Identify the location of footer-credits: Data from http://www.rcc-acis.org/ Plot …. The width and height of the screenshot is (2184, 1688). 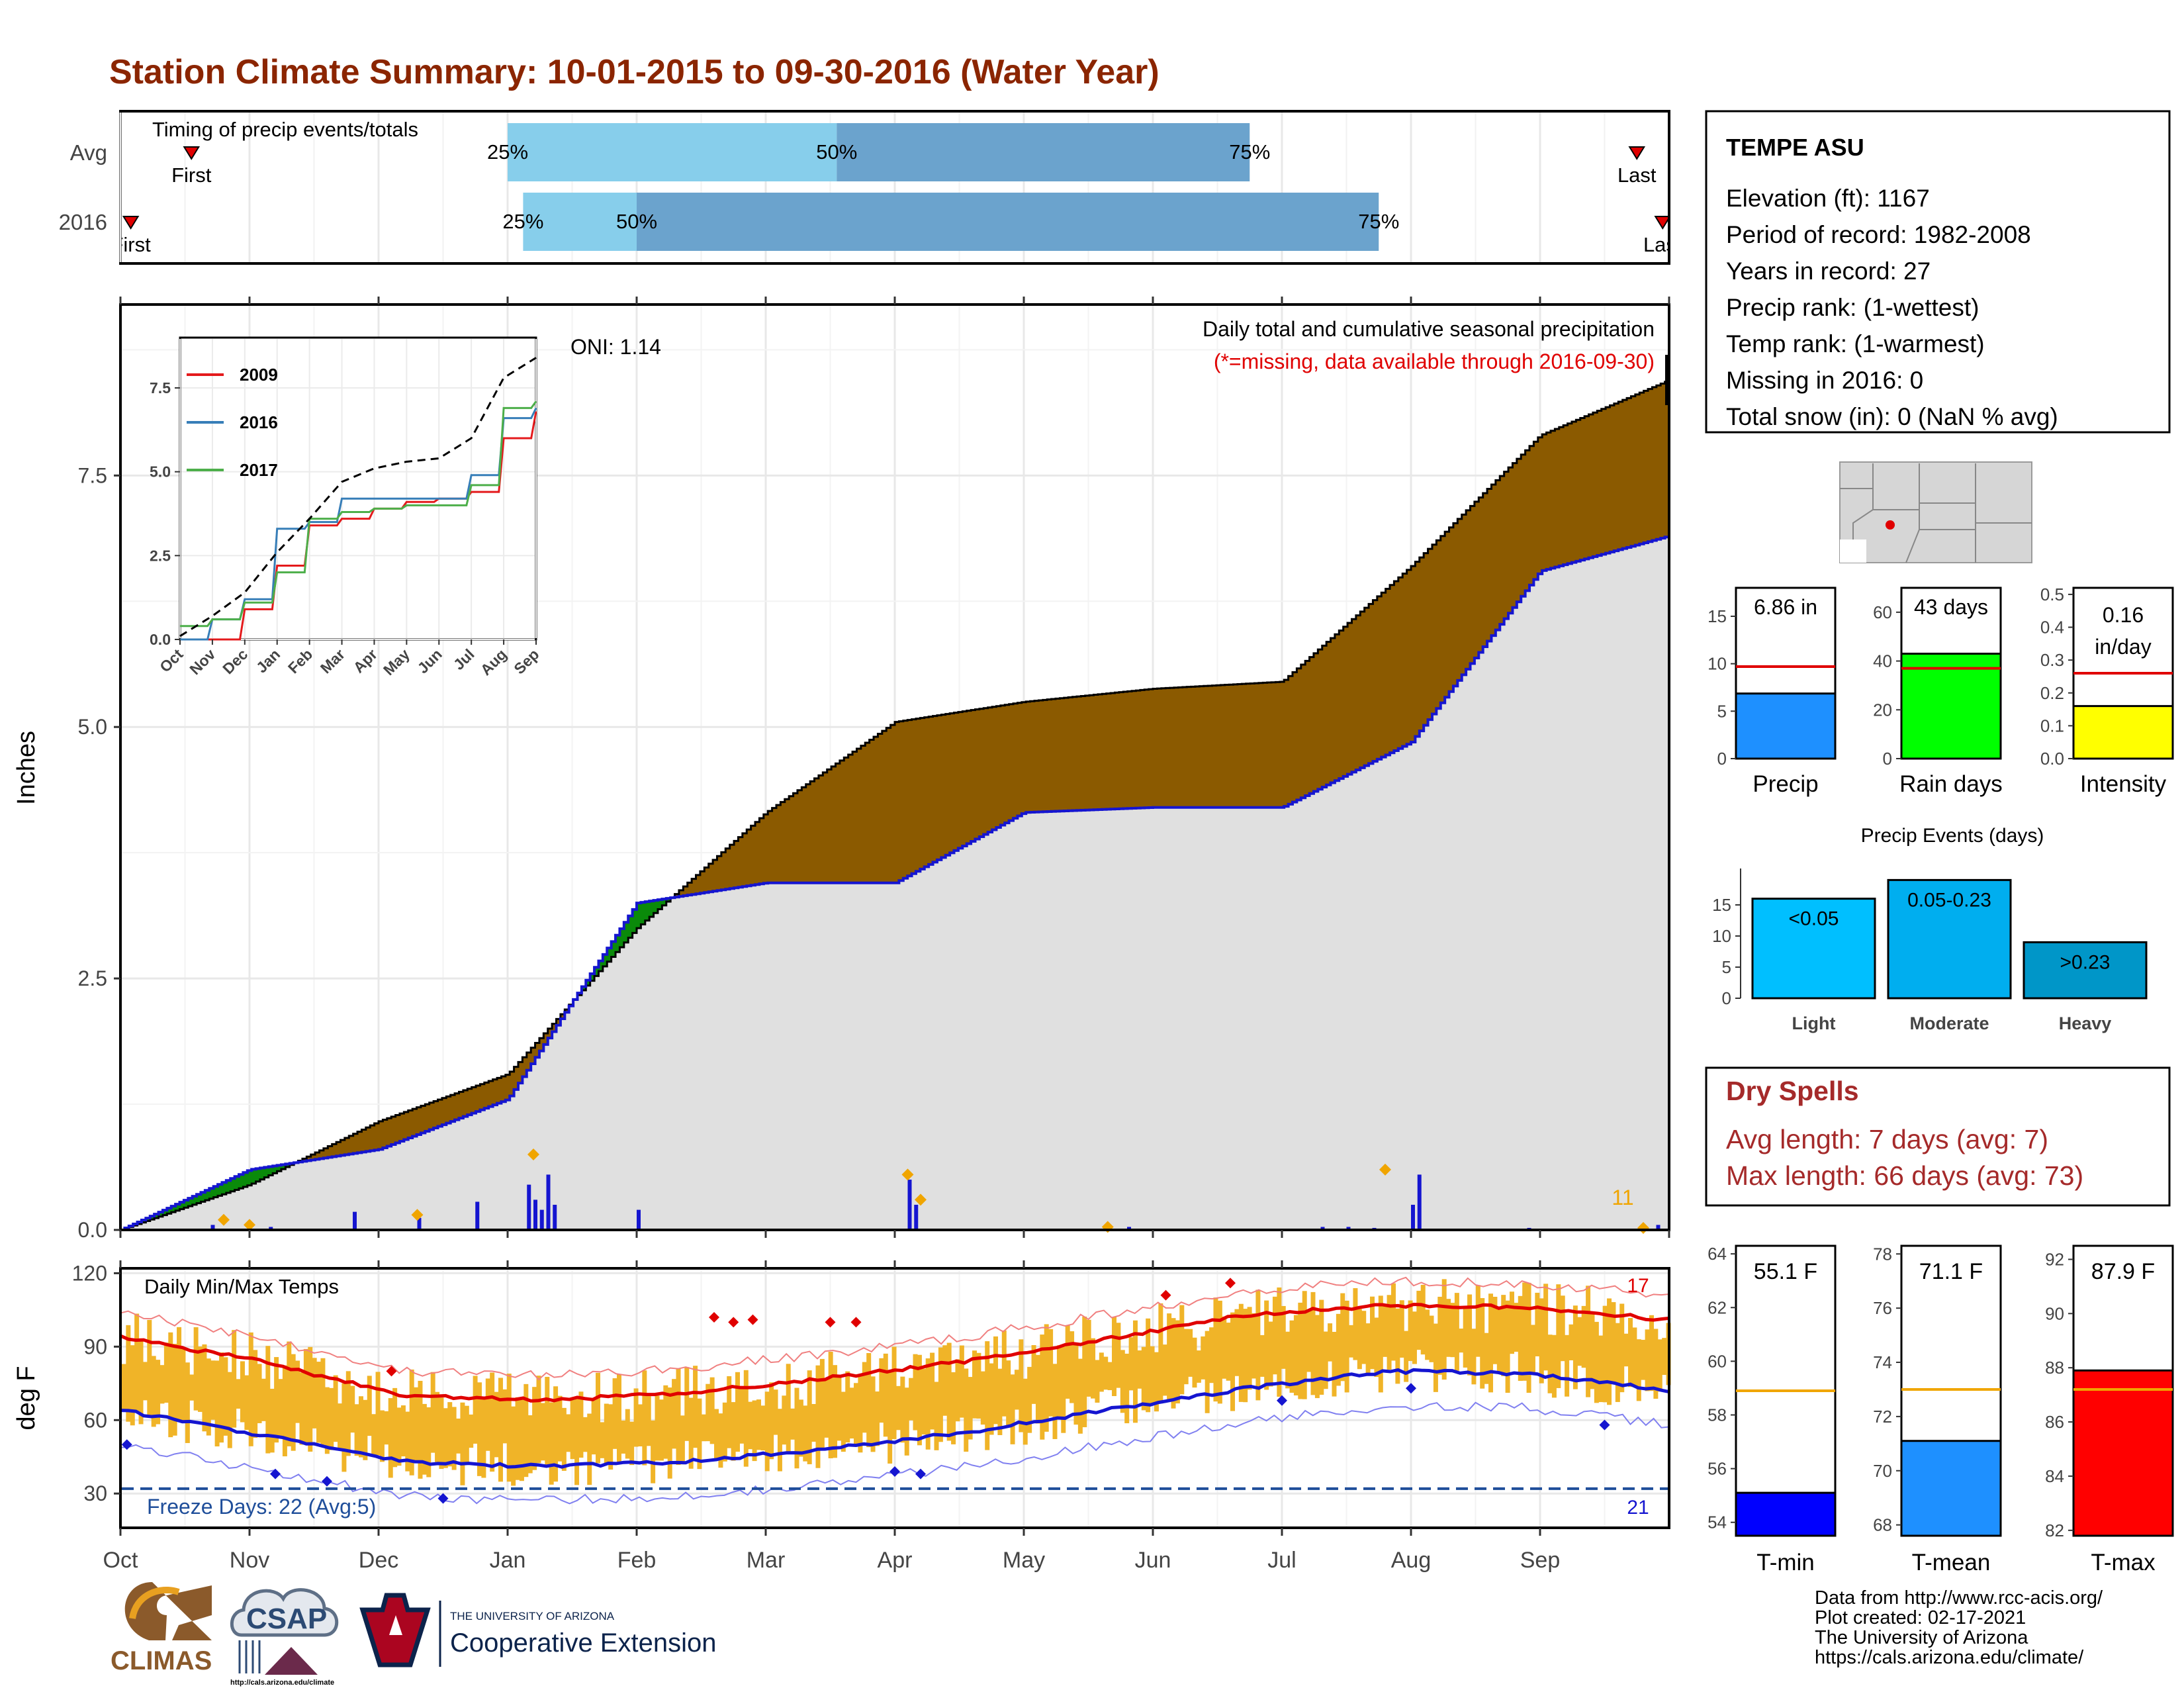
(1959, 1627).